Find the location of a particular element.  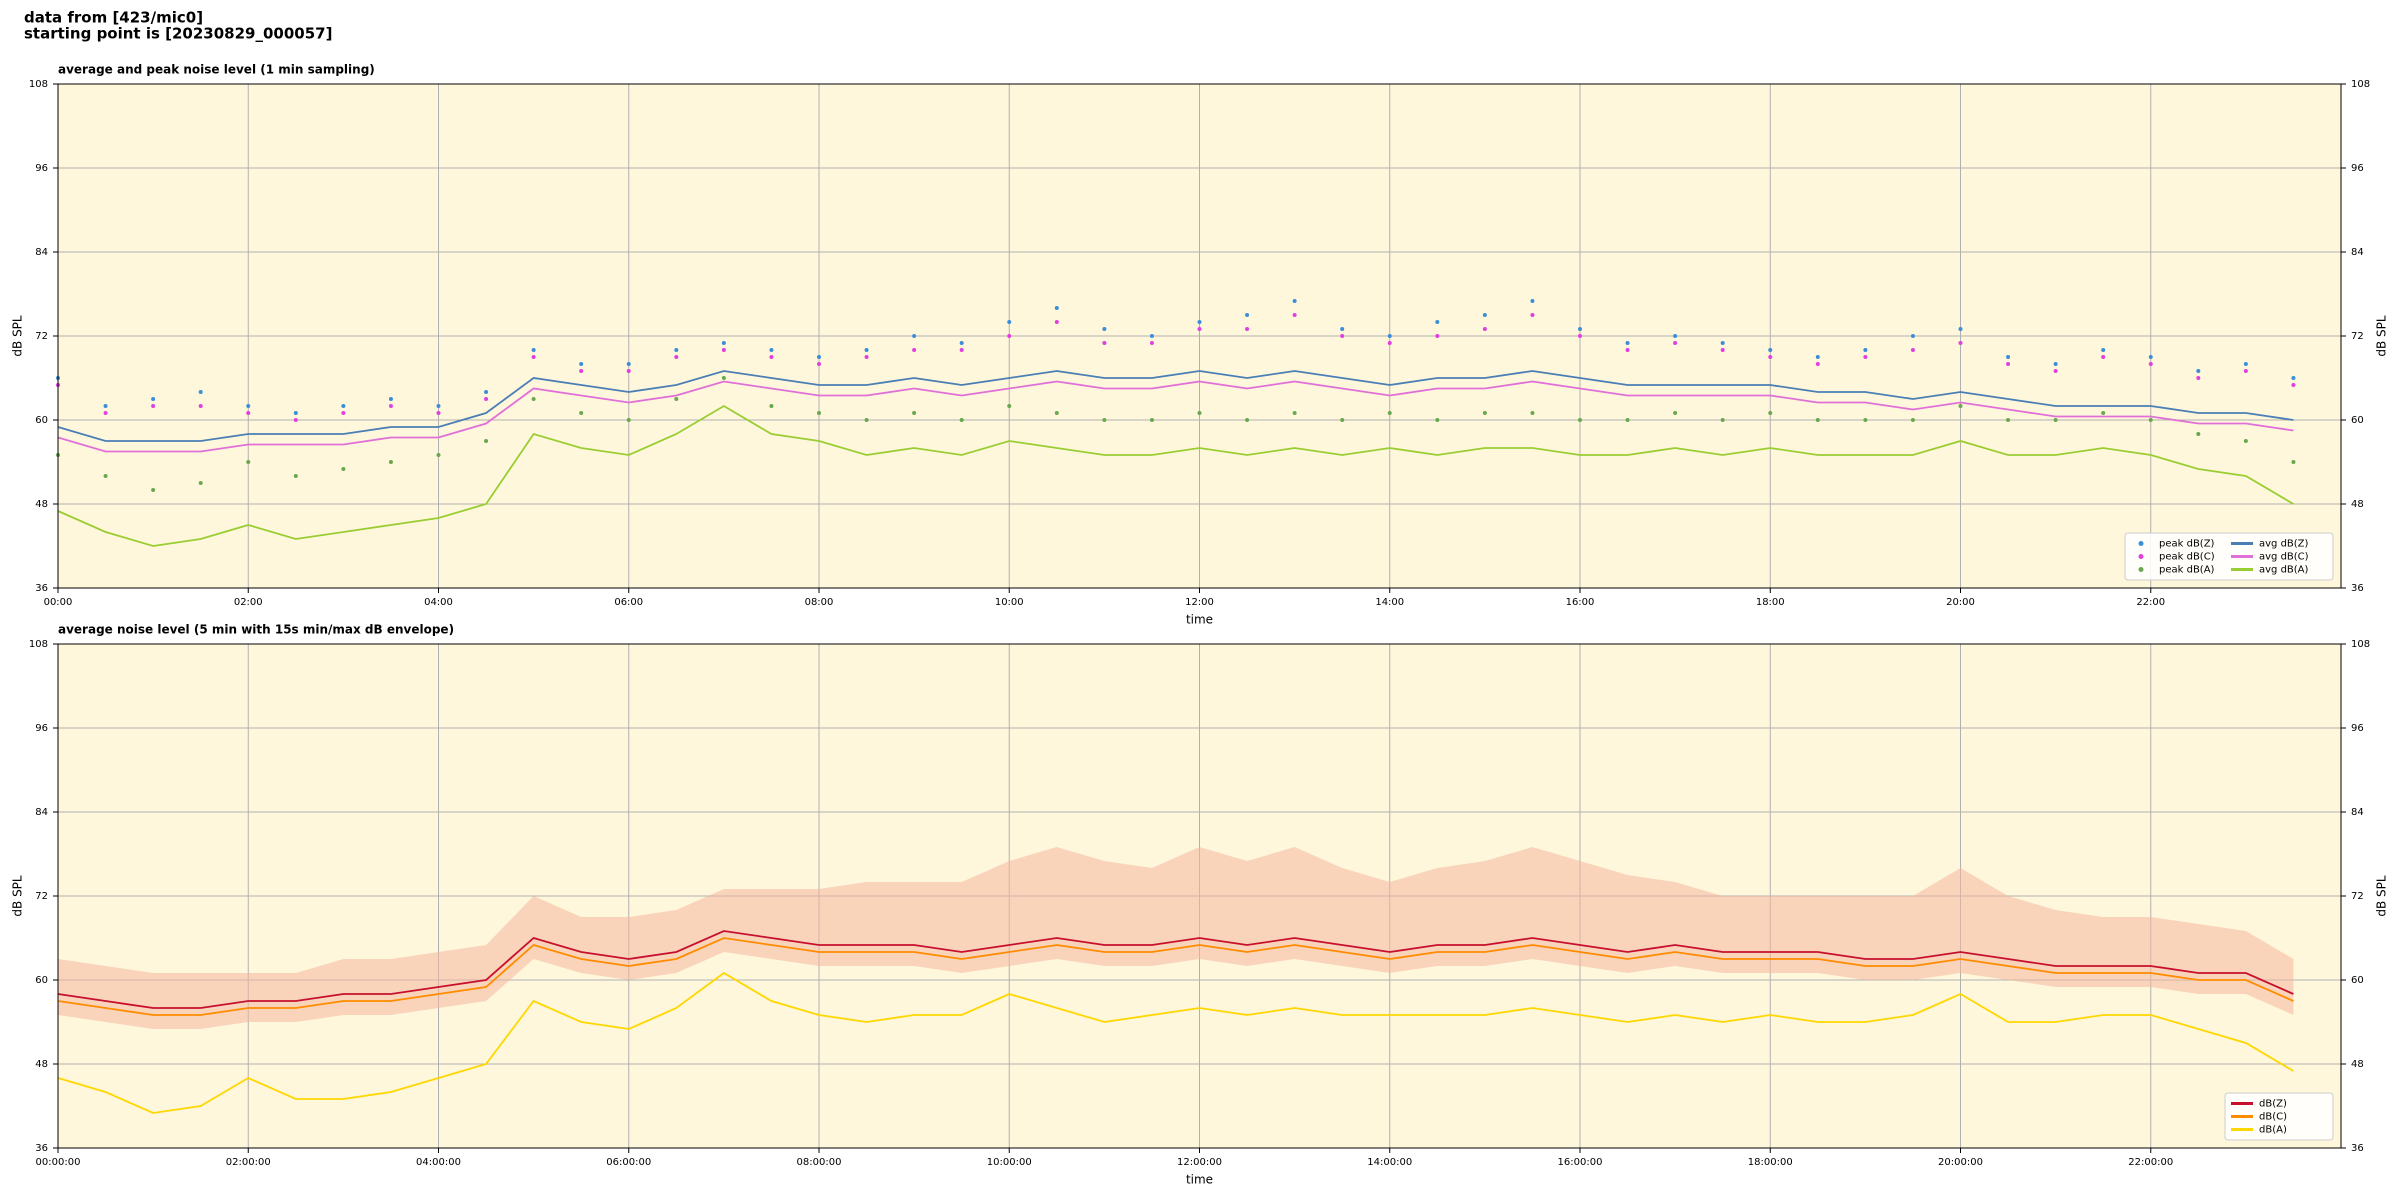

x-axis-label: time is located at coordinates (1199, 1180).